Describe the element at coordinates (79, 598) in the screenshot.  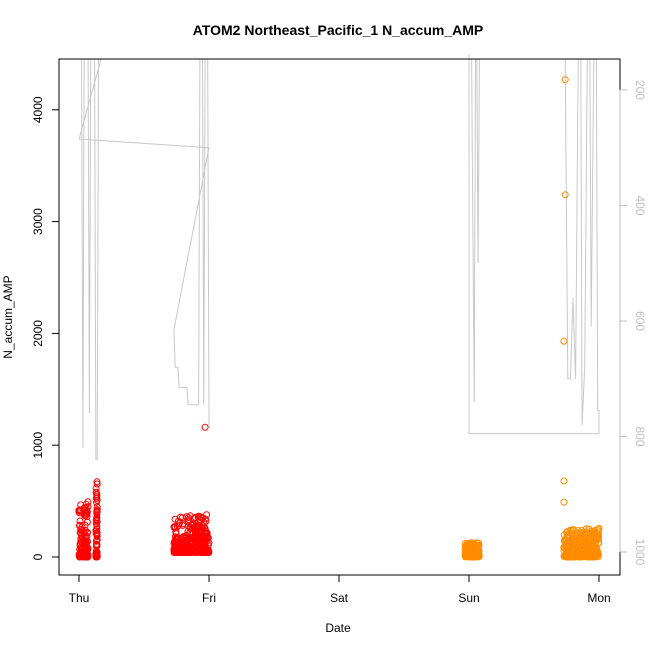
I see `x-tick-label: Thu` at that location.